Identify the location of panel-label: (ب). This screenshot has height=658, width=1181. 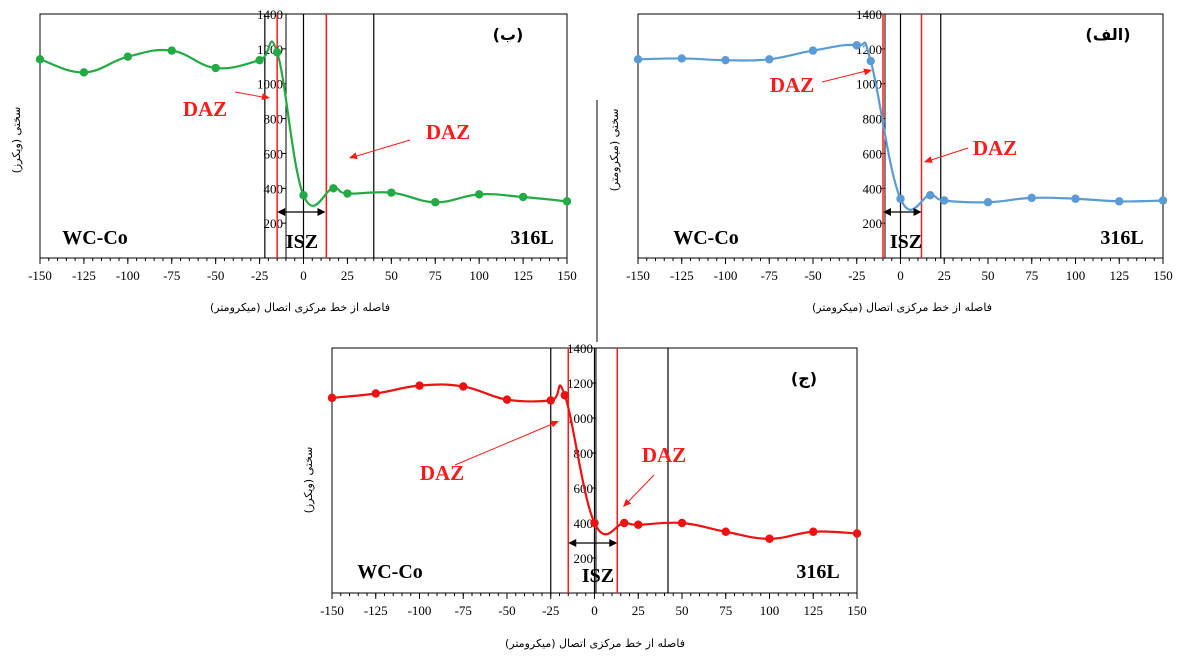
(508, 34).